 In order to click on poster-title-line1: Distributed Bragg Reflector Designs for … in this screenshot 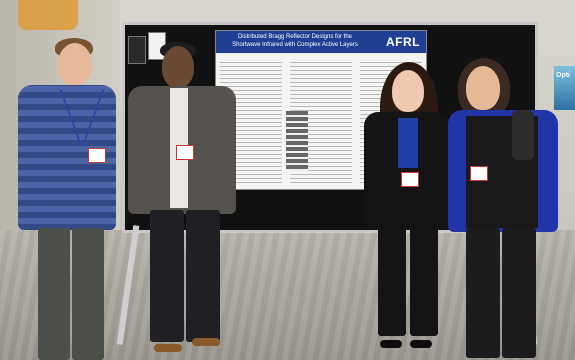, I will do `click(295, 37)`.